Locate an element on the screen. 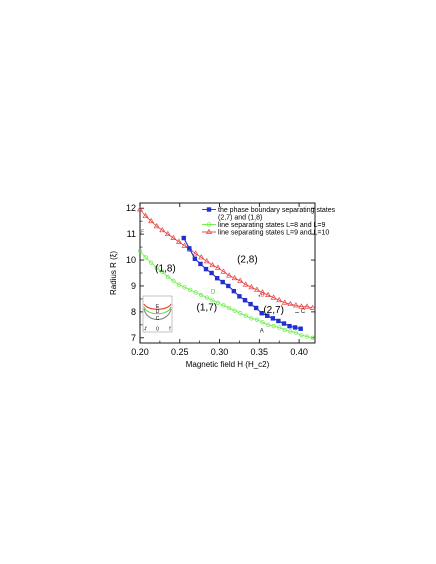 This screenshot has height=564, width=436. inset-tick-label: 0 is located at coordinates (157, 330).